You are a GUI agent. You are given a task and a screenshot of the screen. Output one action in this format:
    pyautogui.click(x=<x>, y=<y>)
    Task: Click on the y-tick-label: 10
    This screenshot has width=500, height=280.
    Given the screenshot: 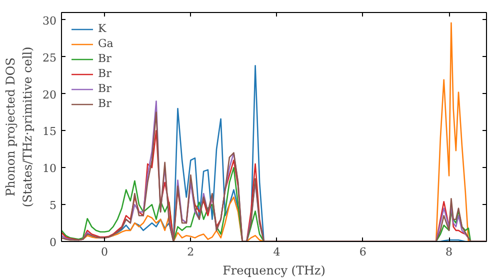 What is the action you would take?
    pyautogui.click(x=49, y=169)
    